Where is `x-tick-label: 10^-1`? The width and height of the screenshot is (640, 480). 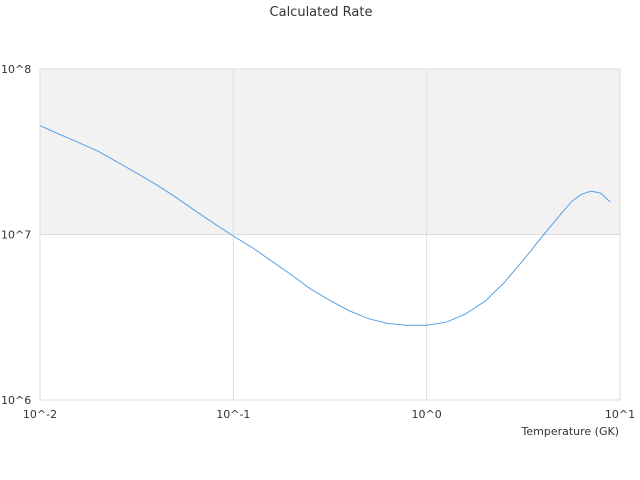
x-tick-label: 10^-1 is located at coordinates (233, 414).